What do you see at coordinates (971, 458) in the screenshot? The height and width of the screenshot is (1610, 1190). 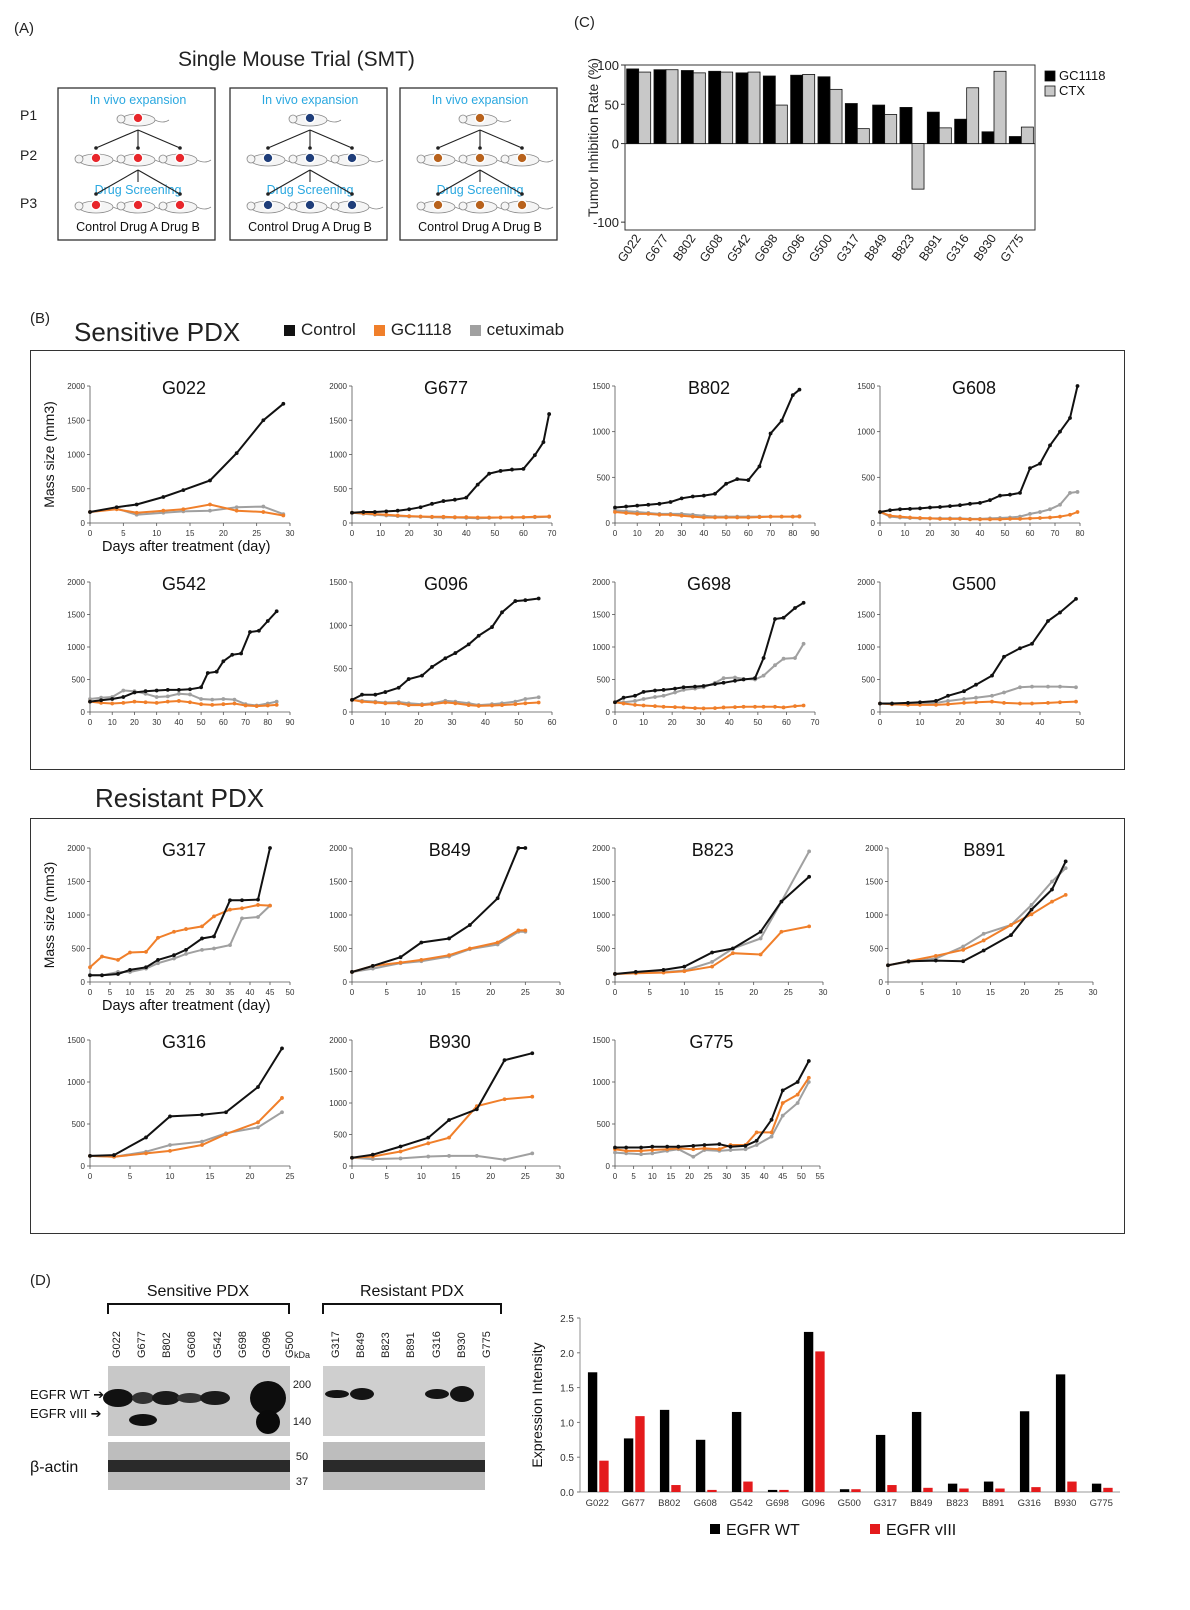 I see `growth-chart-g608: G608 0 500 1000 1500 0 10 20 30 40 50 60 70 80` at bounding box center [971, 458].